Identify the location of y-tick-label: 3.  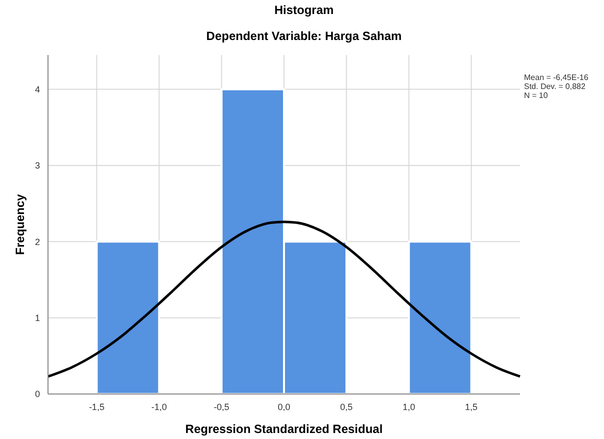
(37, 165).